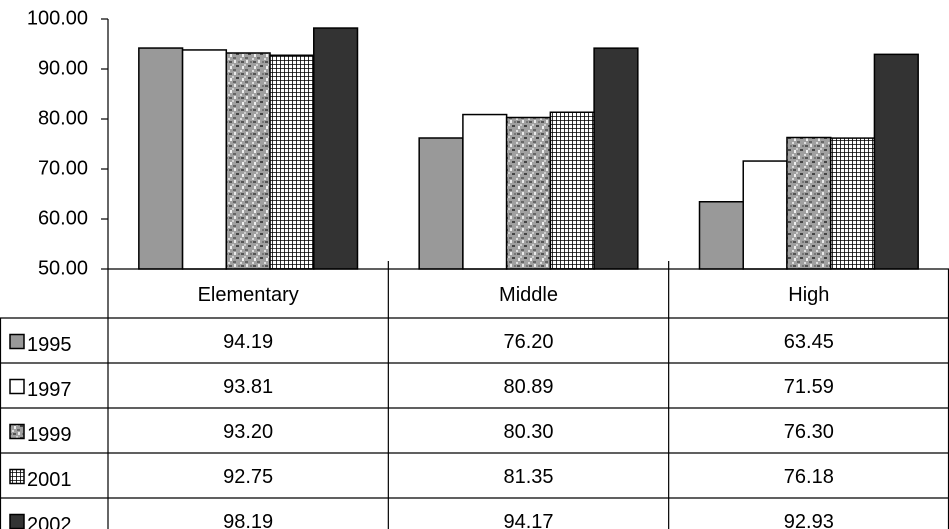 Image resolution: width=949 pixels, height=529 pixels. I want to click on table-value: 94.17, so click(528, 520).